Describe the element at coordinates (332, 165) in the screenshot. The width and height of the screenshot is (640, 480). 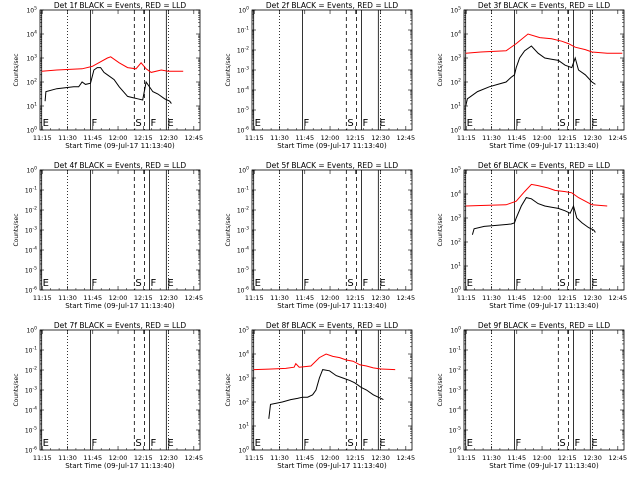
I see `panel-title: Det 5f BLACK = Events, RED = LLD` at that location.